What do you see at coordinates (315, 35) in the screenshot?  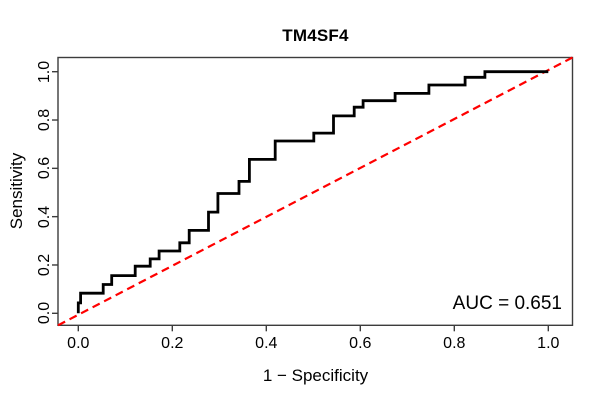 I see `plot-title: TM4SF4` at bounding box center [315, 35].